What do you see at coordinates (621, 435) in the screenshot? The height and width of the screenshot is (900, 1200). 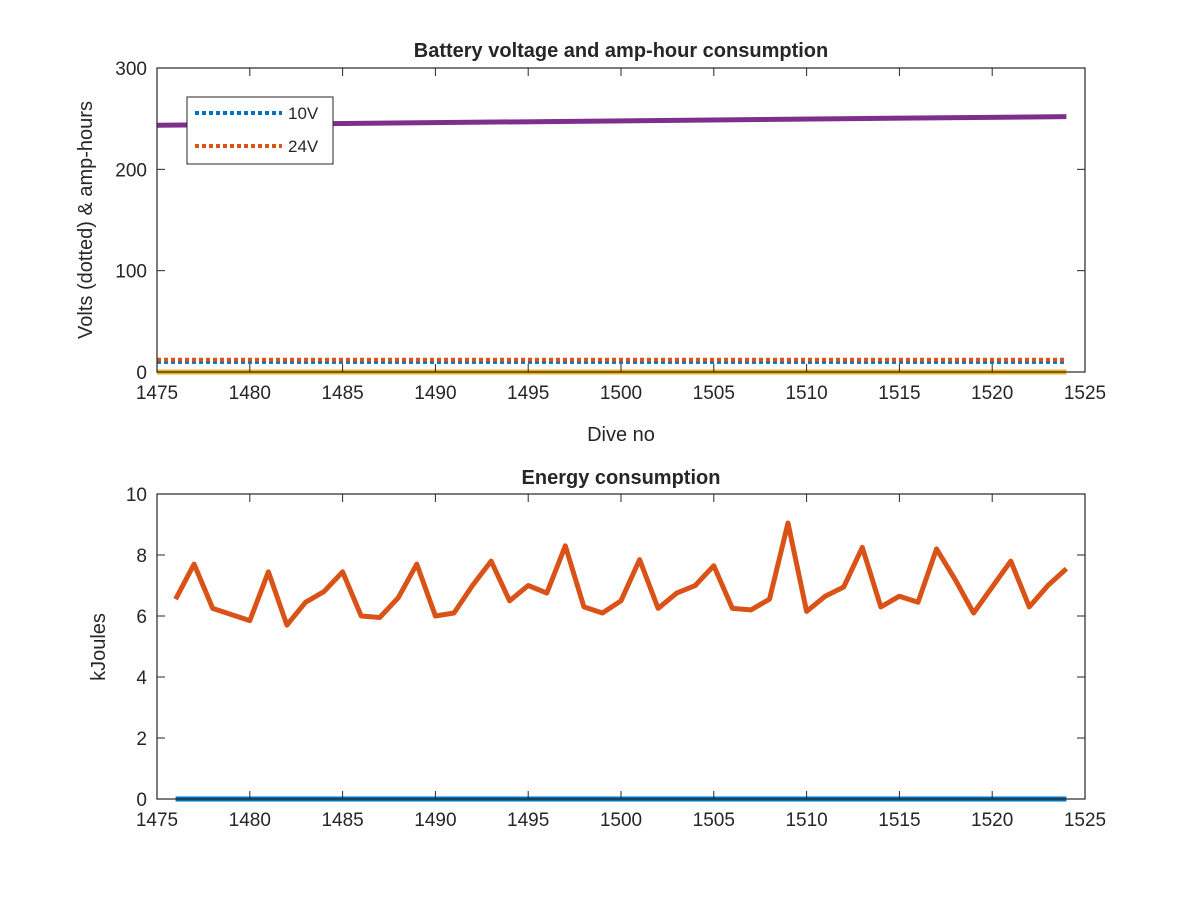 I see `voltage-x-axis-label: Dive no` at bounding box center [621, 435].